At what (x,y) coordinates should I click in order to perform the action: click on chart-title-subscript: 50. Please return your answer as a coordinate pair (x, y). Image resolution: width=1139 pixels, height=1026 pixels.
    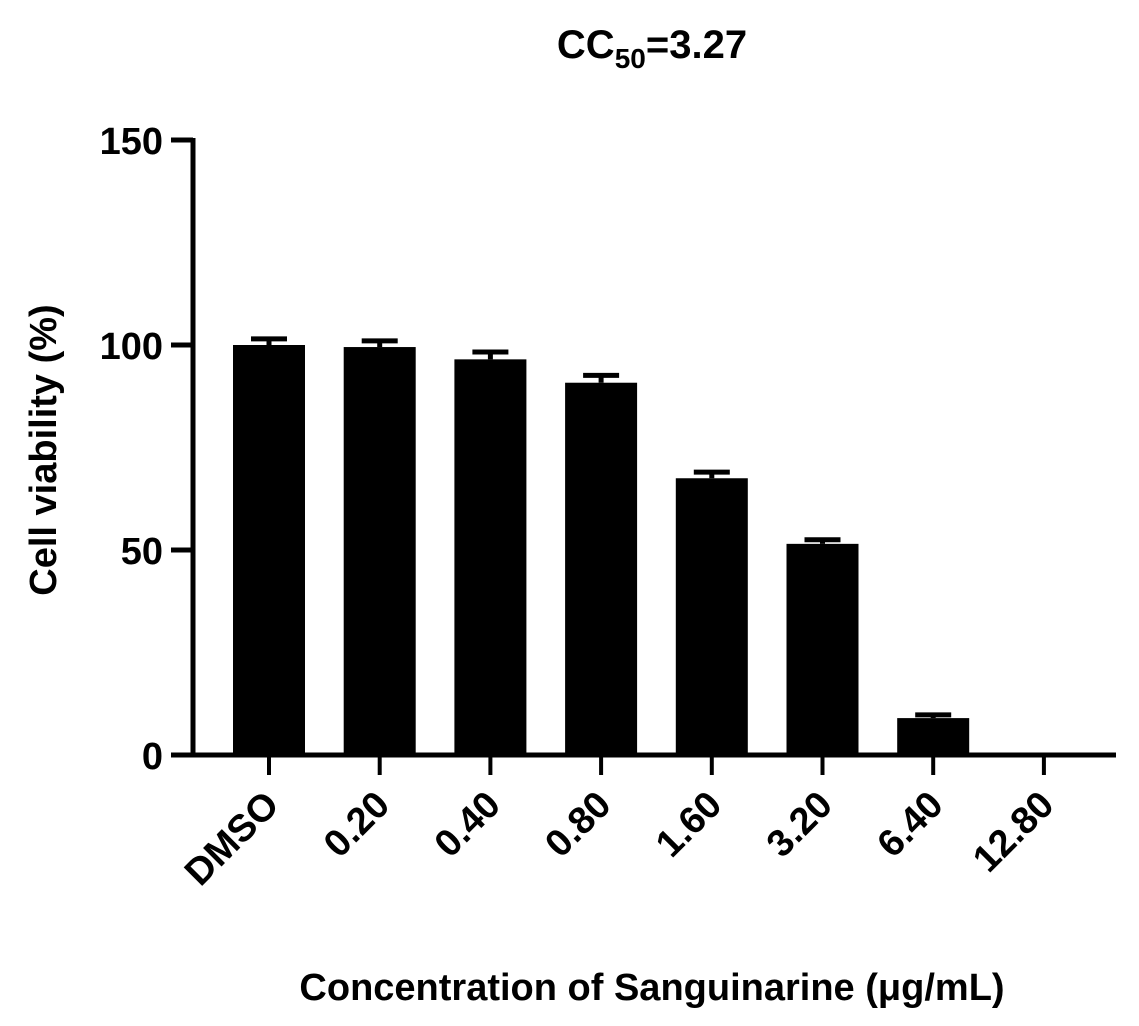
    Looking at the image, I should click on (630, 58).